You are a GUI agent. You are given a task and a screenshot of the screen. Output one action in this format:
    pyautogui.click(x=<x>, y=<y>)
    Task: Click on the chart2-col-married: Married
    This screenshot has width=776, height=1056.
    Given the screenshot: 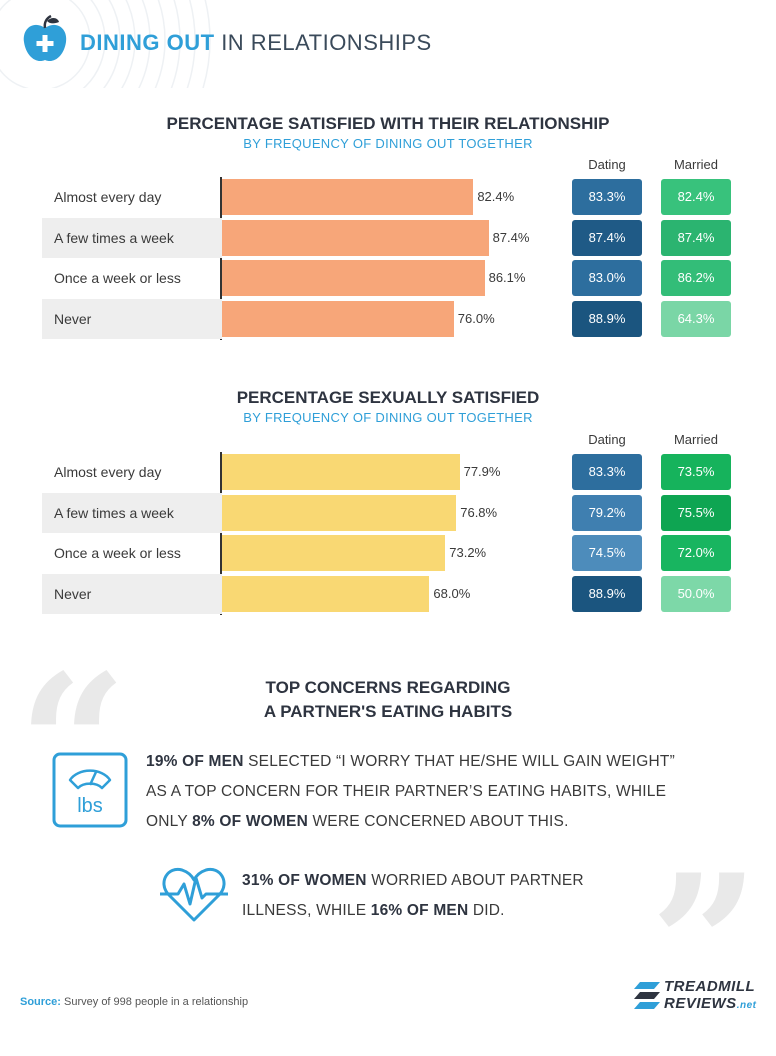 What is the action you would take?
    pyautogui.click(x=696, y=439)
    